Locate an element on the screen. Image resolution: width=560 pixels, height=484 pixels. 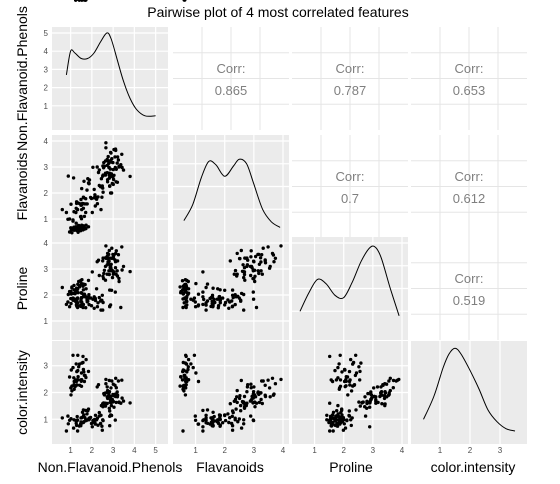
panel-r2-c1 is located at coordinates (231, 170).